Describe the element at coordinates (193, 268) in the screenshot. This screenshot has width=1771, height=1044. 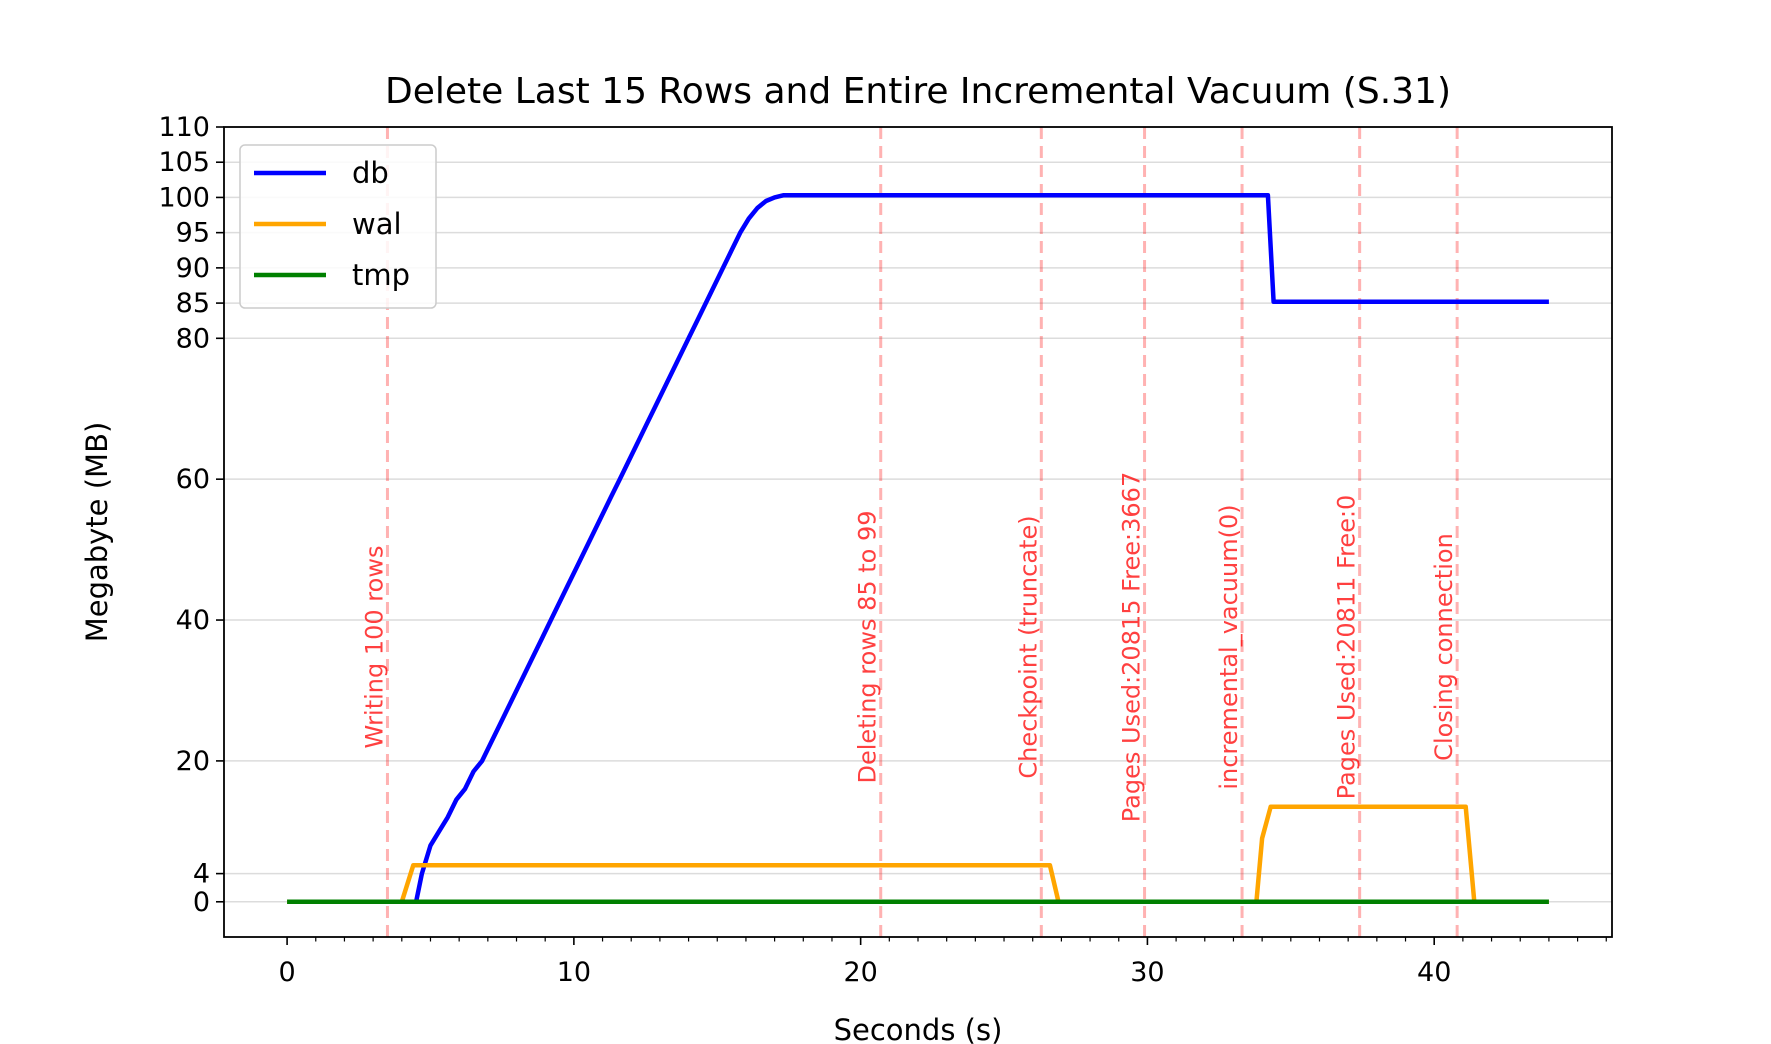
I see `y-tick-label: 90` at that location.